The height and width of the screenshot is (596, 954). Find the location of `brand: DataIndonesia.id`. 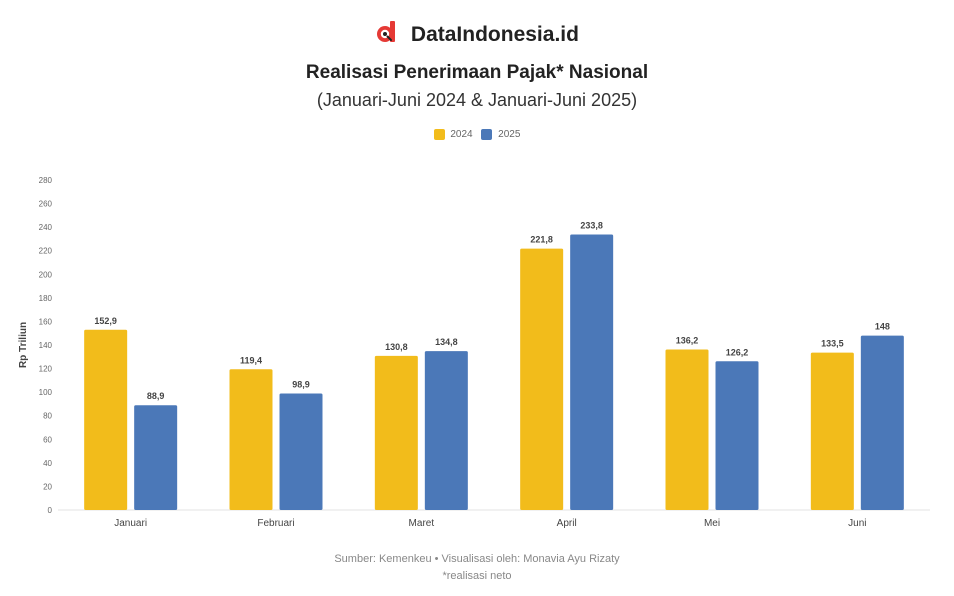

brand: DataIndonesia.id is located at coordinates (477, 35).